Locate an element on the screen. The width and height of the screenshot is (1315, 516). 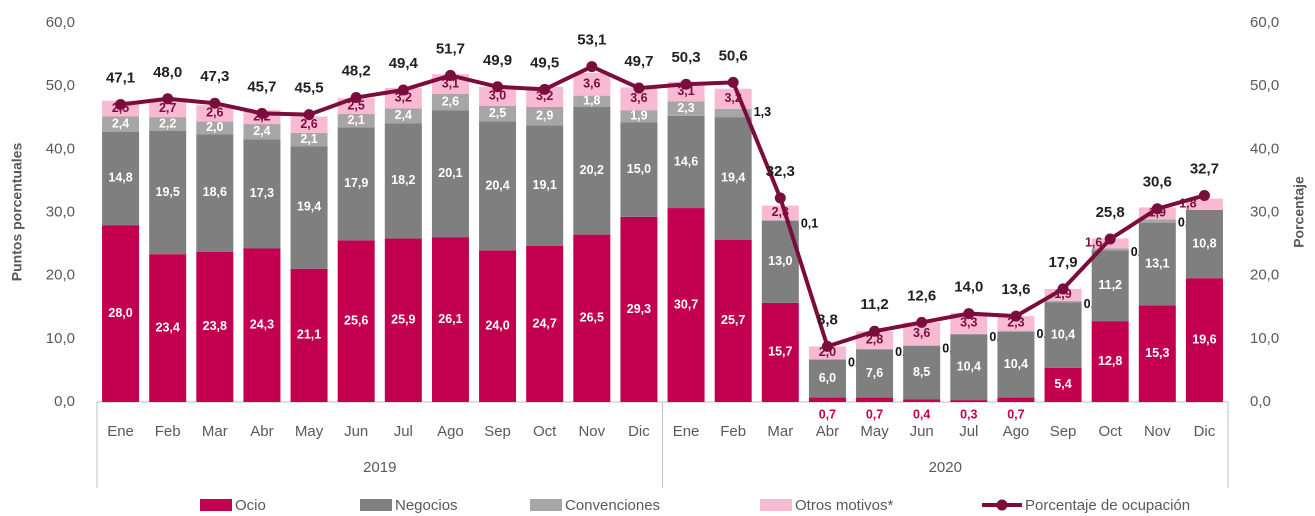
value-label: 0,7 is located at coordinates (874, 414).